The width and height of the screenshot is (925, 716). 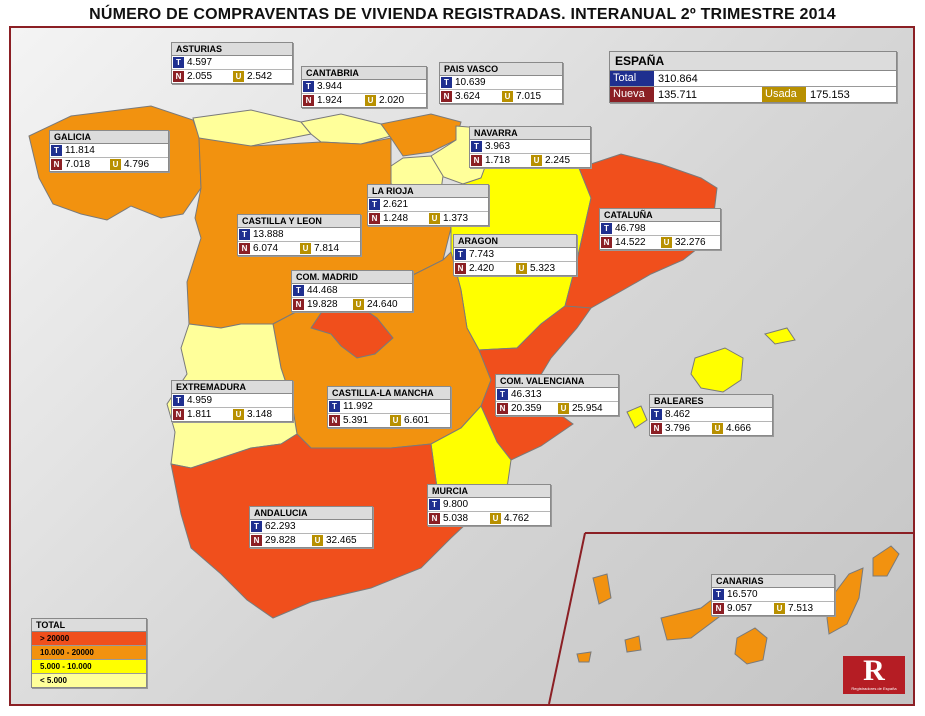 I want to click on region-name: CATALUÑA, so click(x=660, y=215).